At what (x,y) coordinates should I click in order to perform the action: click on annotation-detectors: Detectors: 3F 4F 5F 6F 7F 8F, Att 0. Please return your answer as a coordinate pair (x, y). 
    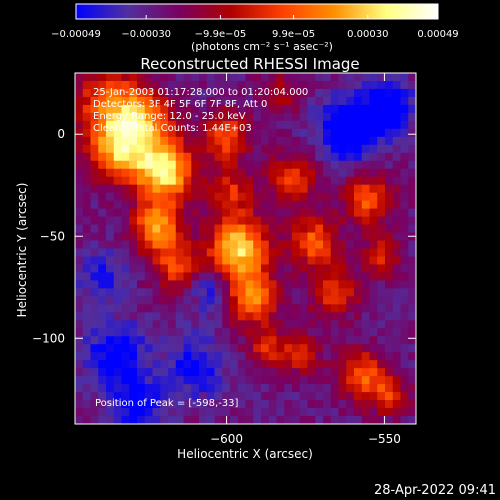
    Looking at the image, I should click on (180, 104).